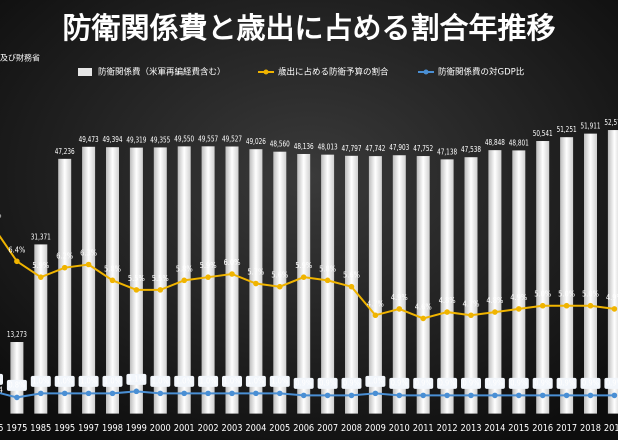  Describe the element at coordinates (481, 72) in the screenshot. I see `legend-label: 防衛関係費の対GDP比` at that location.